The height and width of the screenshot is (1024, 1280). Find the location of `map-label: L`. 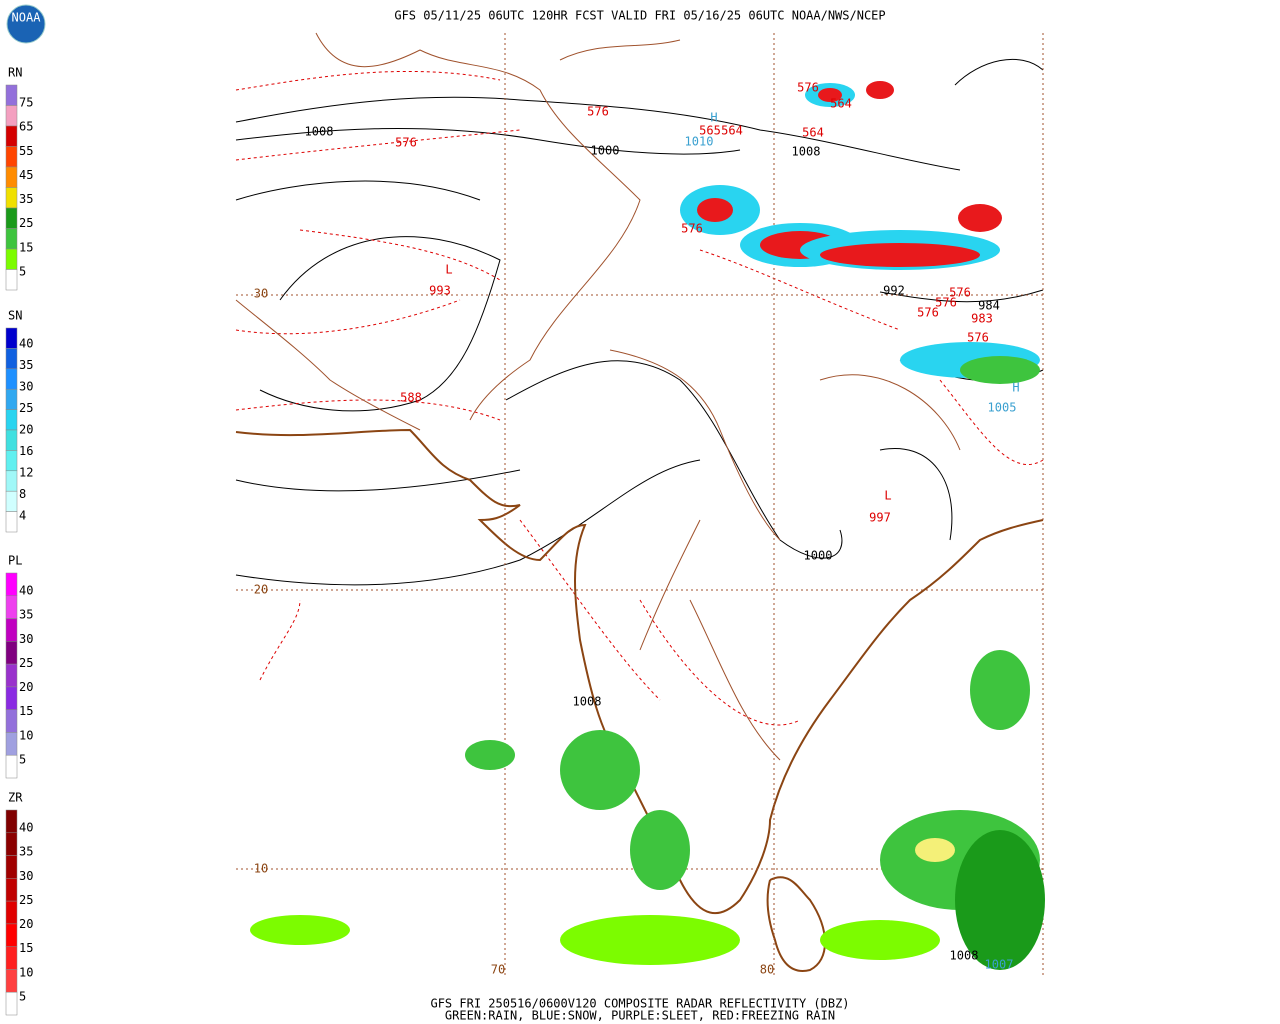

map-label: L is located at coordinates (887, 496).